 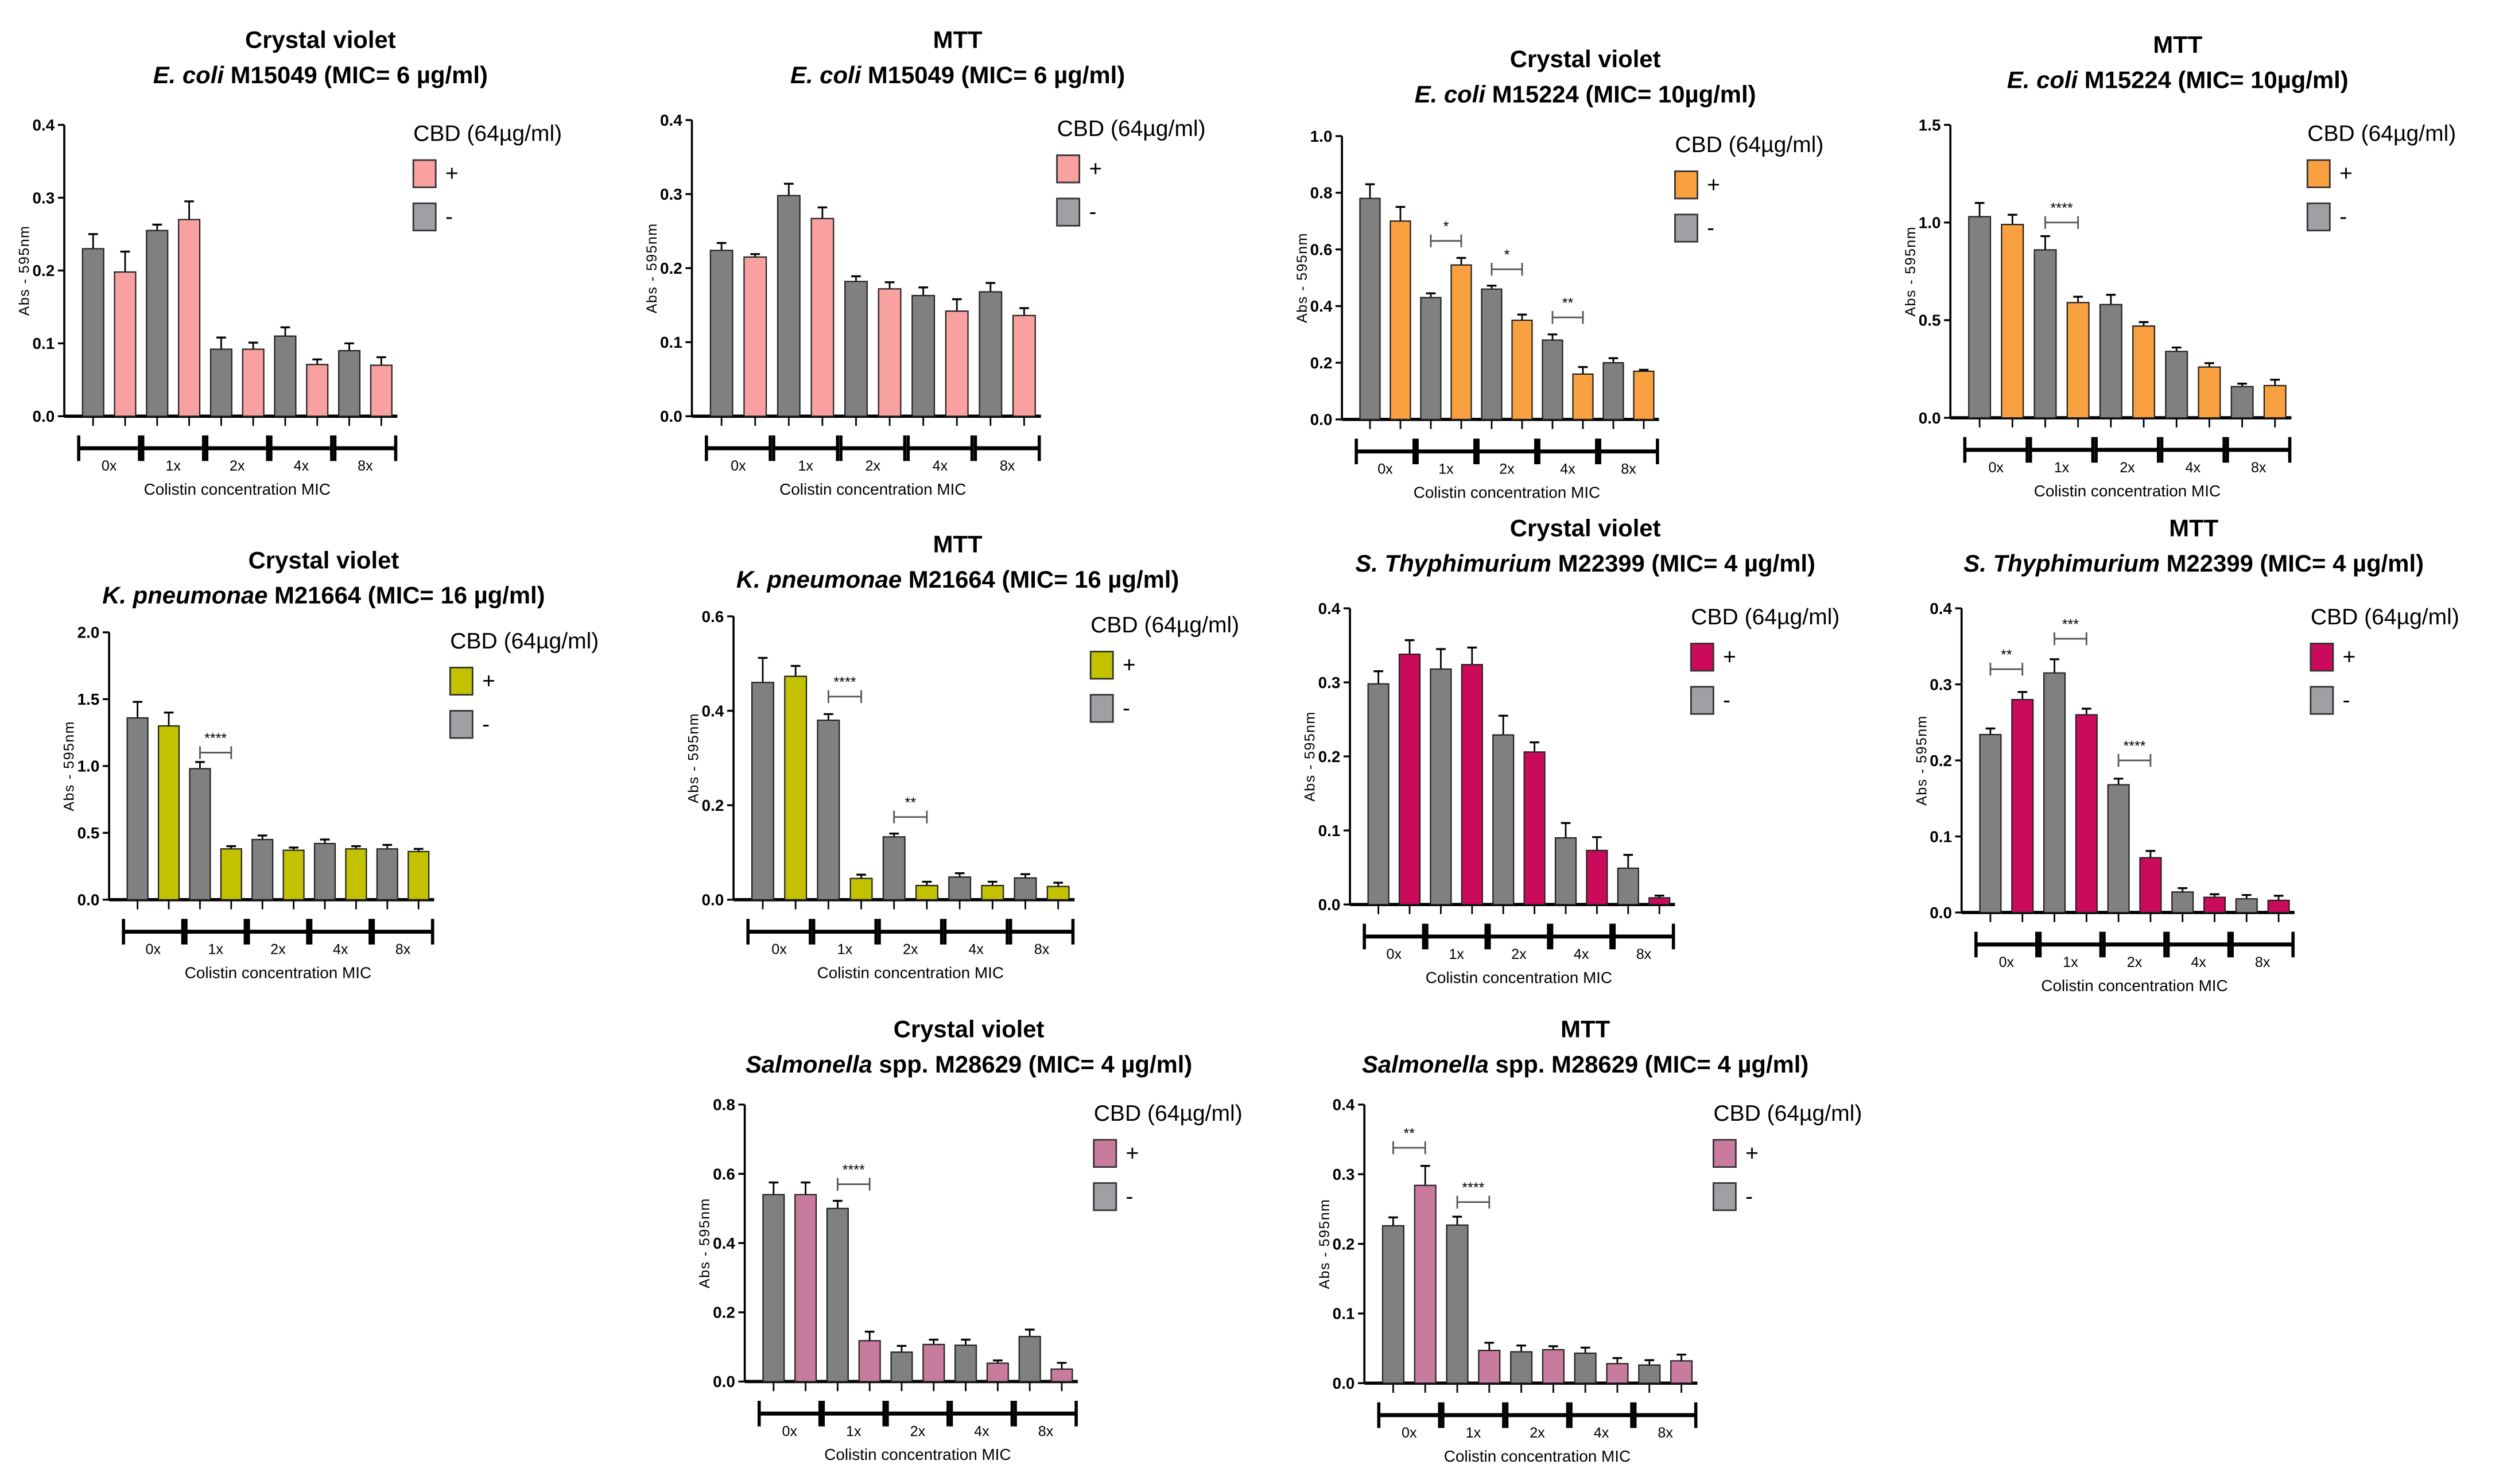 What do you see at coordinates (320, 74) in the screenshot?
I see `chart-subtitle: E. coli M15049 (MIC= 6 µg/ml)` at bounding box center [320, 74].